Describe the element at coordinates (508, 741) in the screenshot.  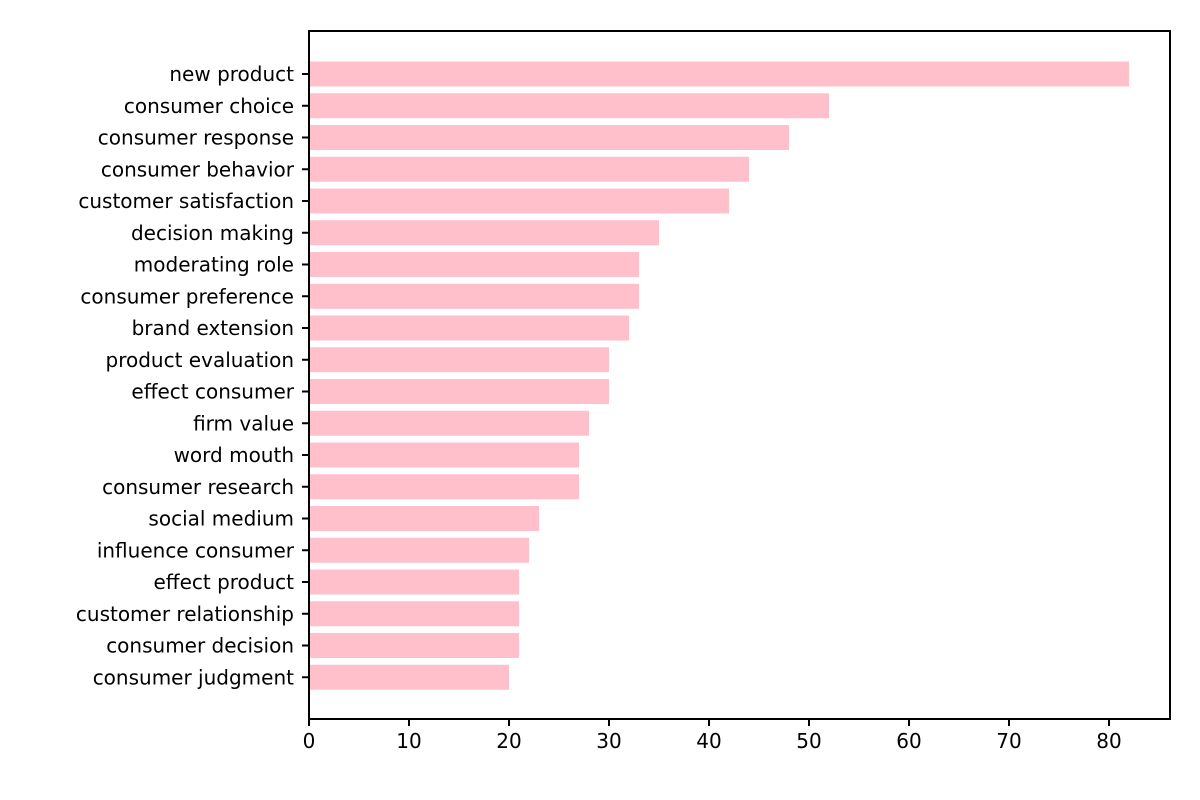
I see `x-tick-label: 20` at that location.